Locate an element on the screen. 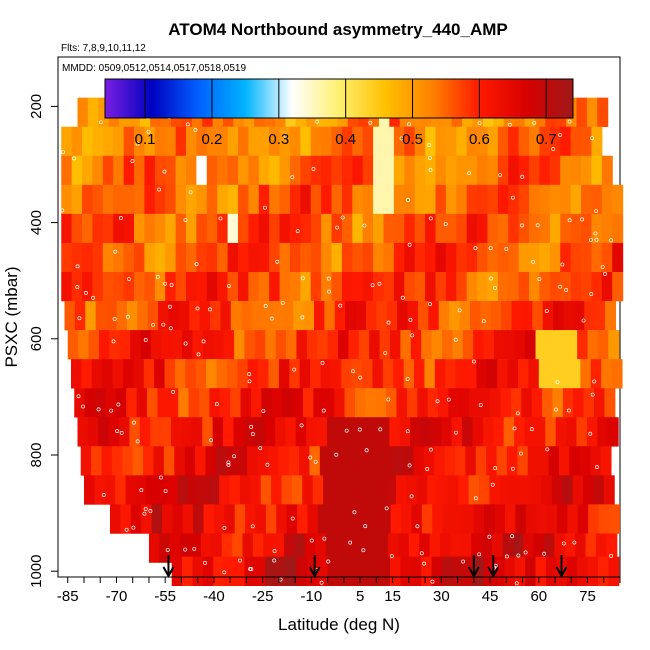 The width and height of the screenshot is (650, 650). x-tick-label: 15 is located at coordinates (392, 596).